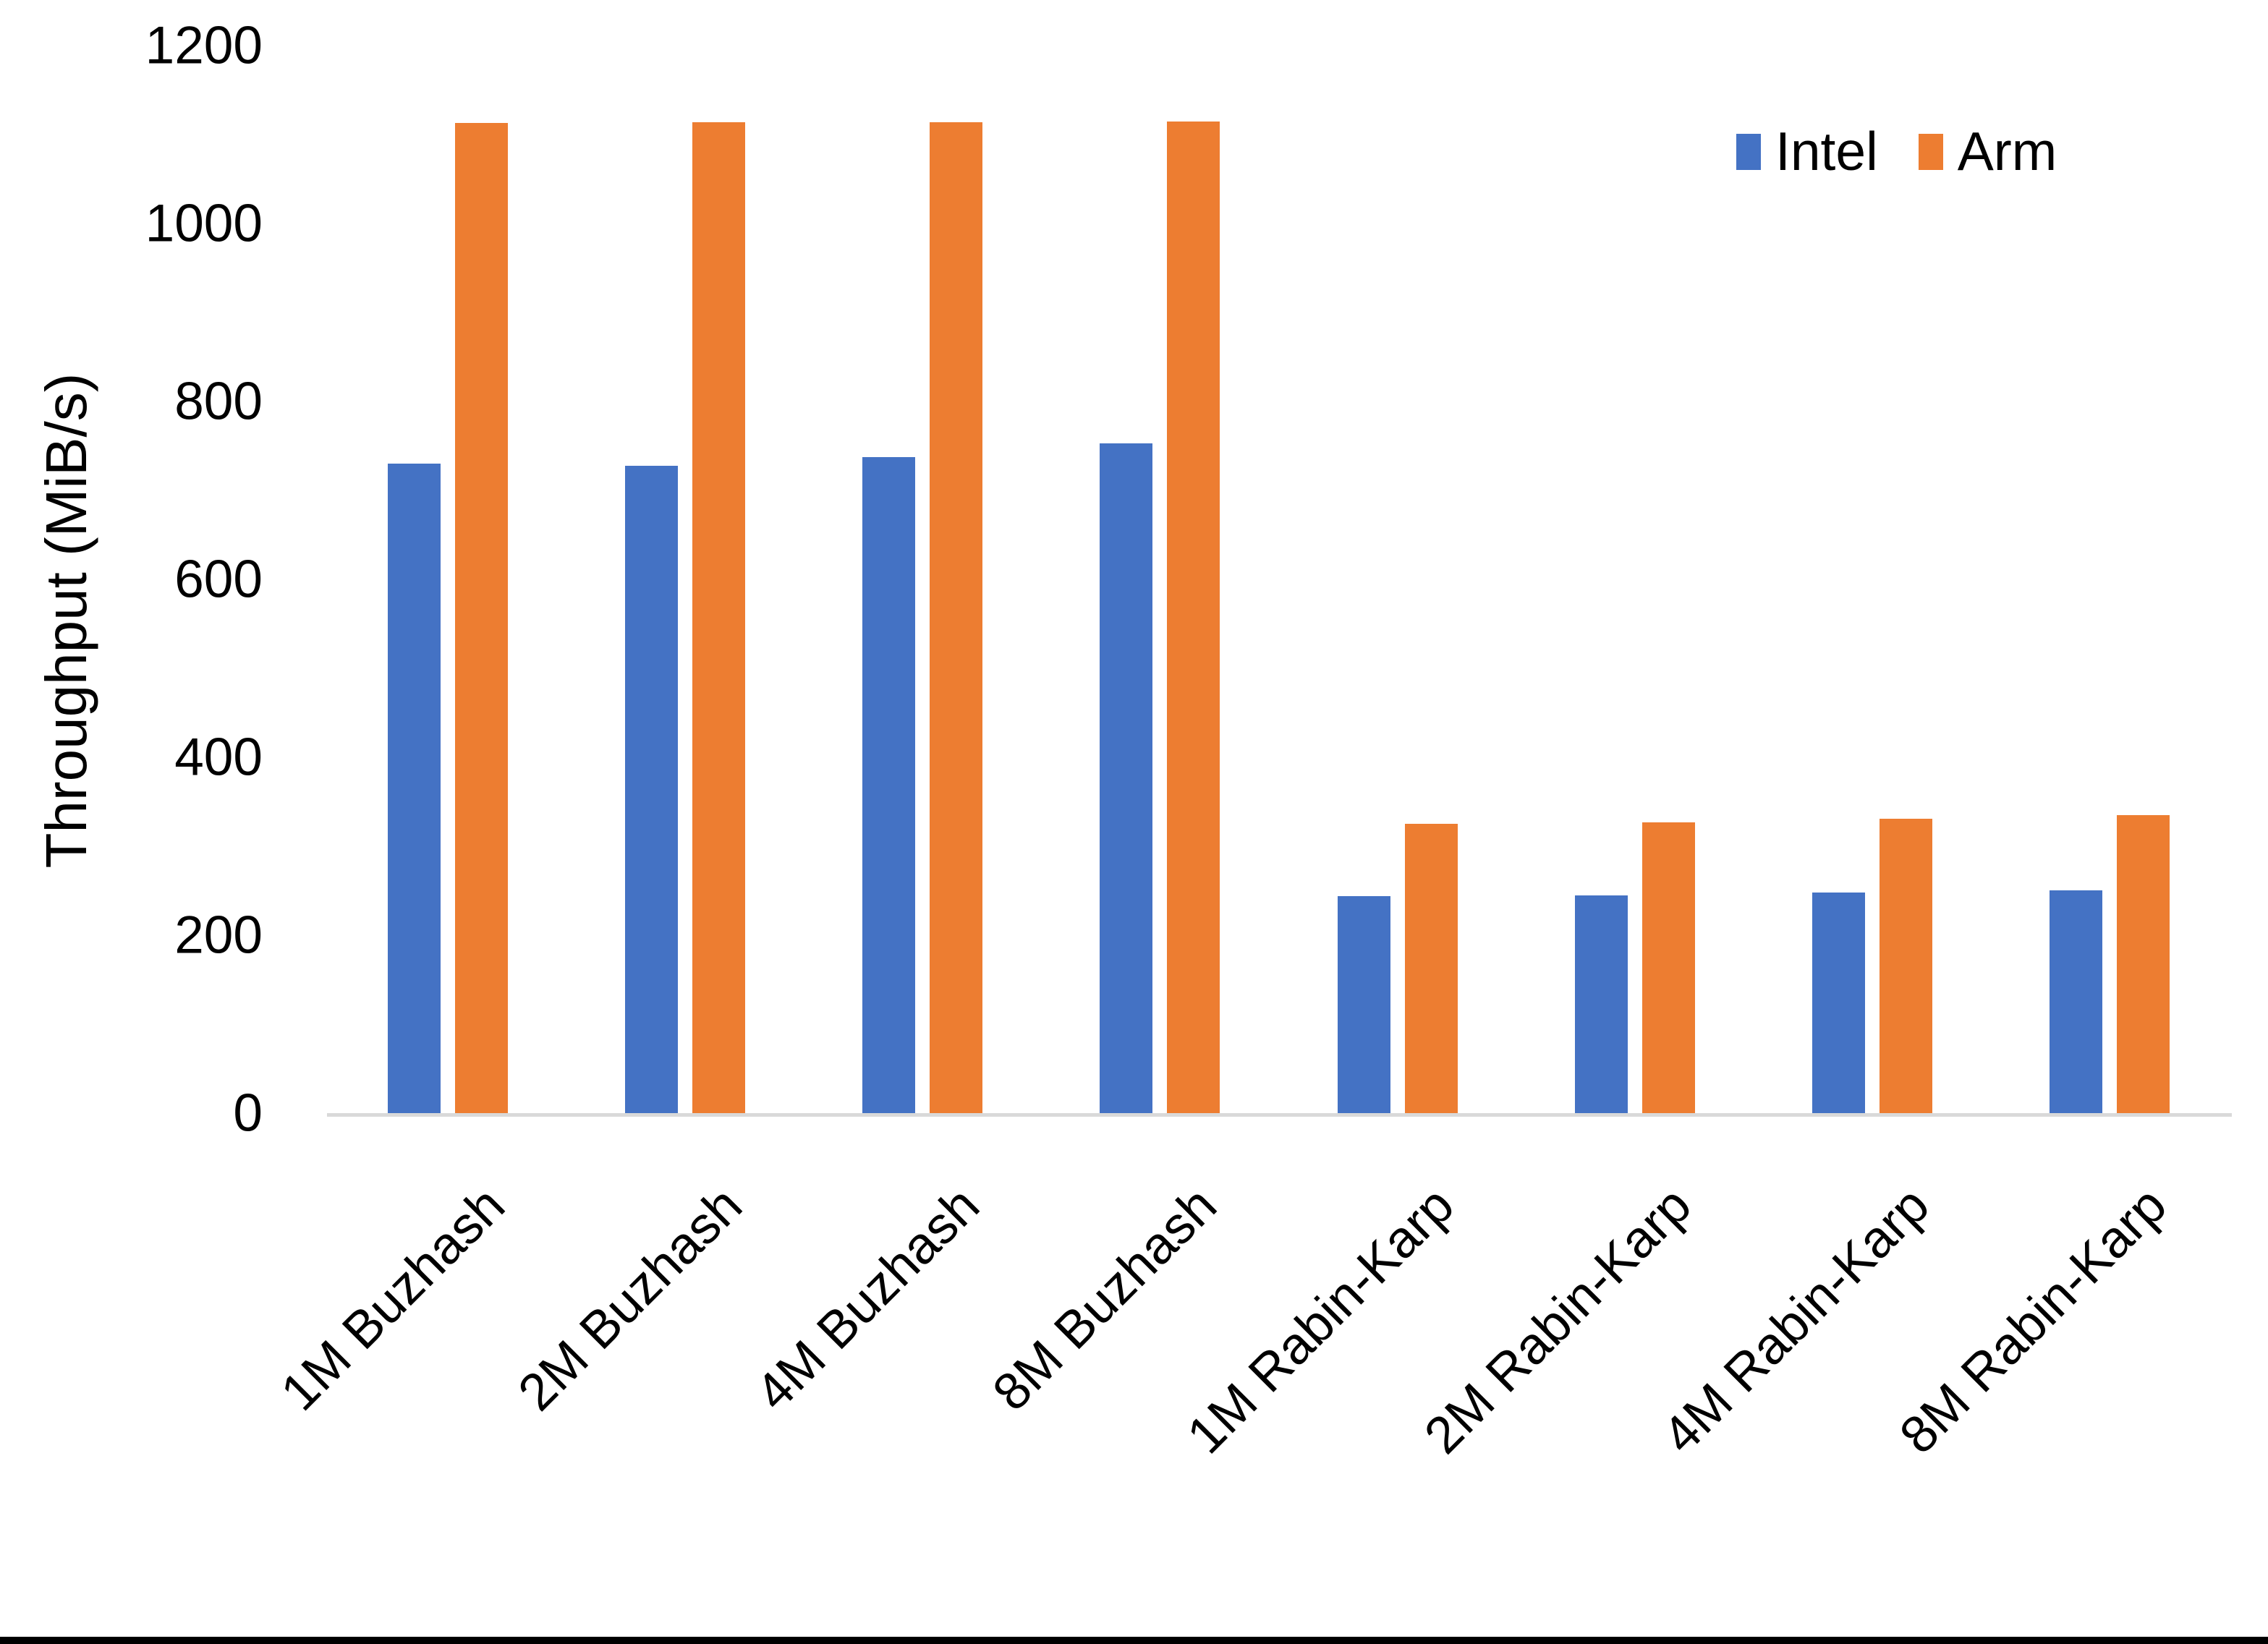 This screenshot has height=1644, width=2268. Describe the element at coordinates (1193, 617) in the screenshot. I see `bar-arm-8m-buzhash` at that location.